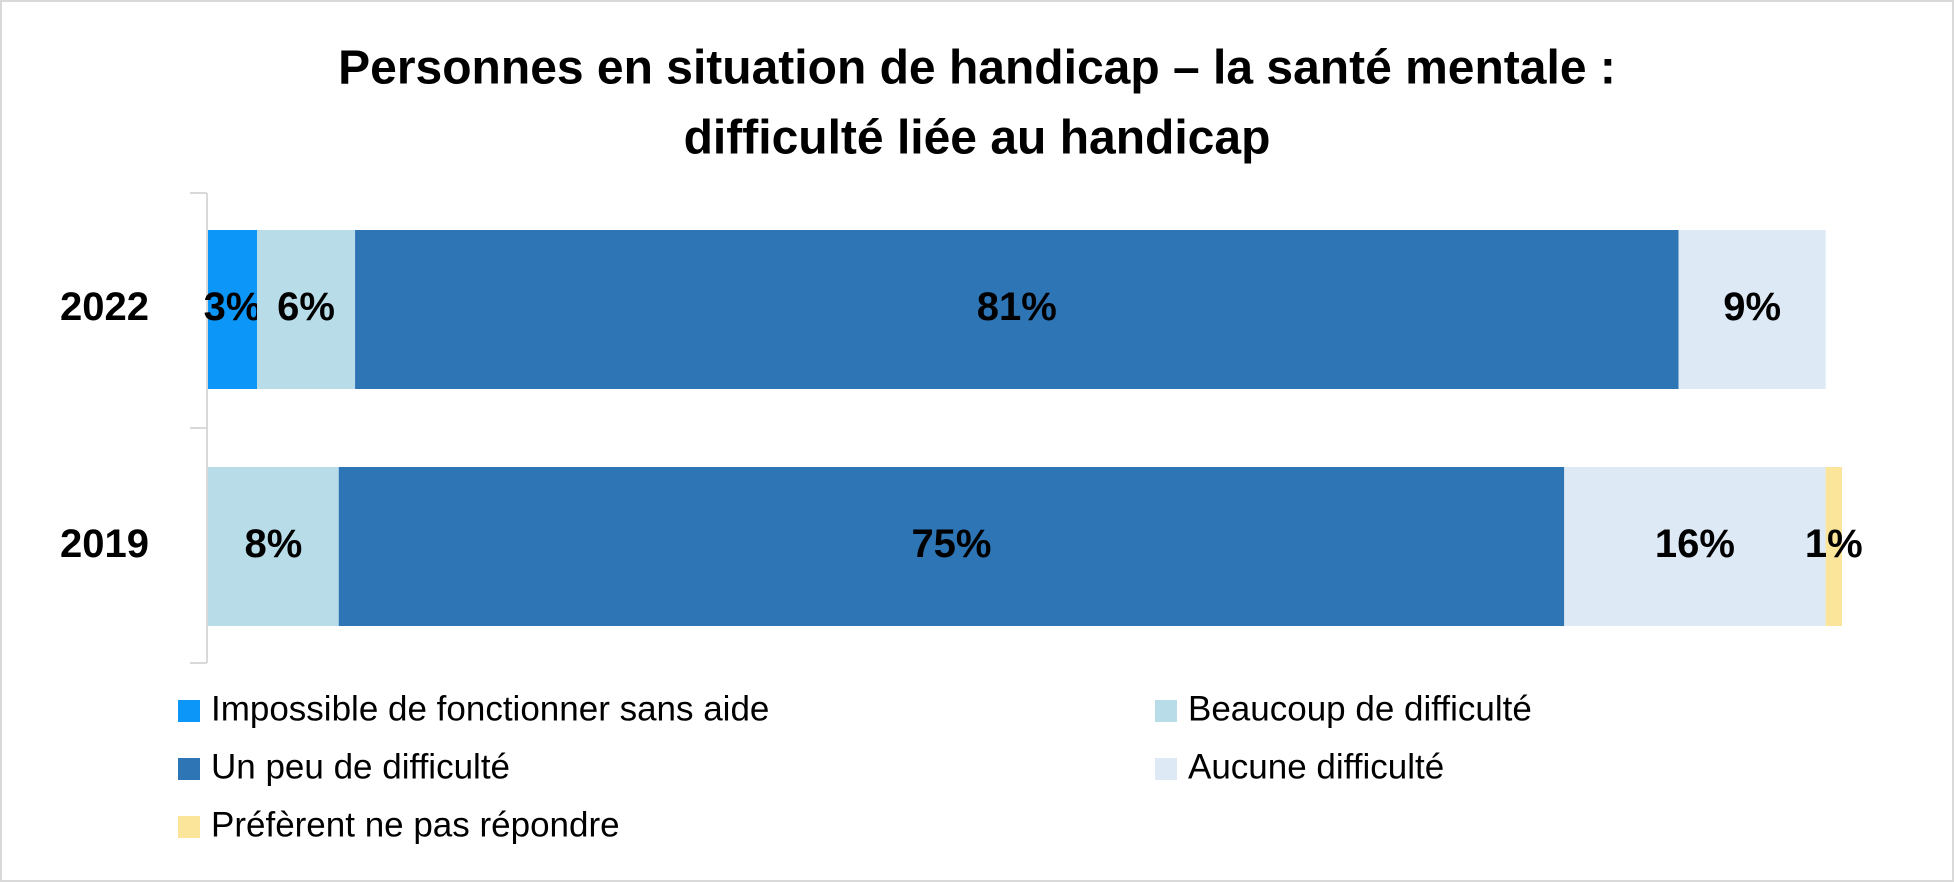 The width and height of the screenshot is (1954, 882). I want to click on legend-label: Préfèrent ne pas répondre, so click(415, 824).